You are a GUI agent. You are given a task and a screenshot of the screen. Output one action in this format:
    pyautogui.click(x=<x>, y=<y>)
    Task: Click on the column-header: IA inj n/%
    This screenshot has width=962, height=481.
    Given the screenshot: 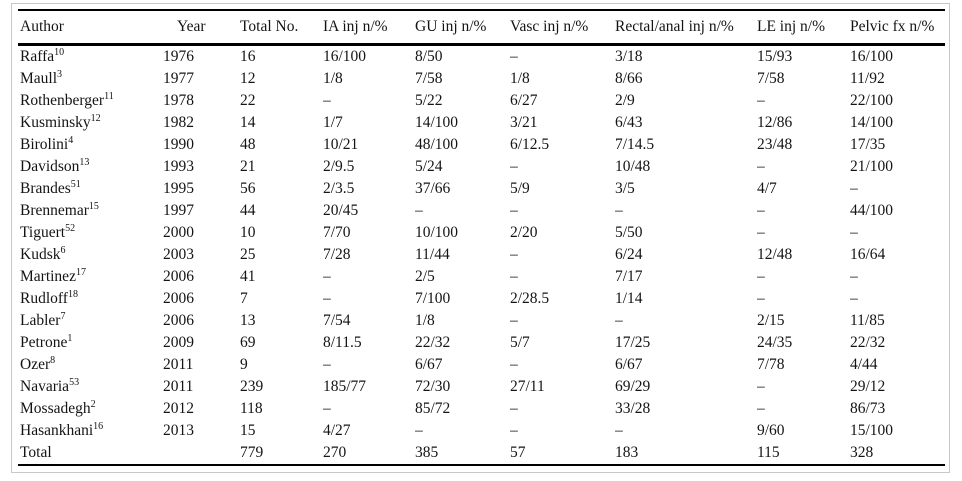 What is the action you would take?
    pyautogui.click(x=369, y=28)
    